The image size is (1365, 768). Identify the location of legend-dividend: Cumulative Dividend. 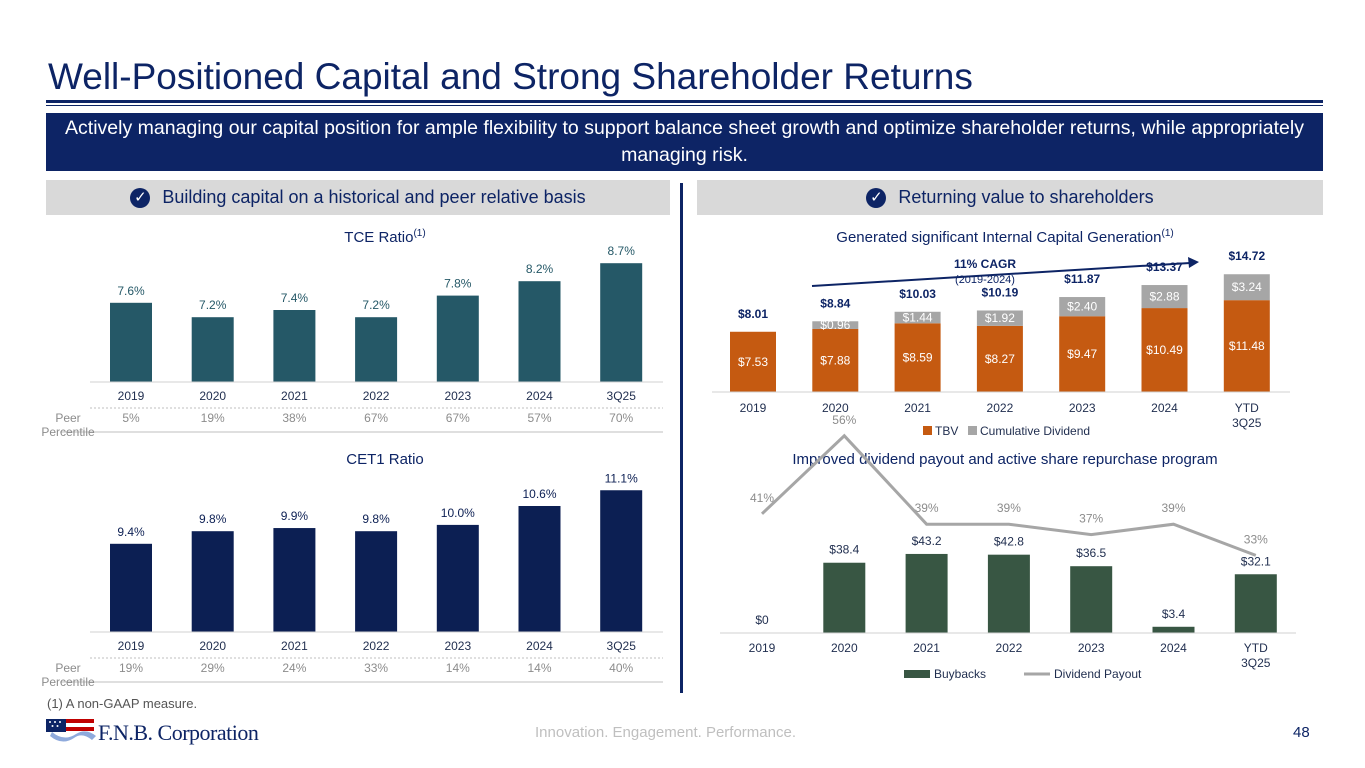
(1035, 431).